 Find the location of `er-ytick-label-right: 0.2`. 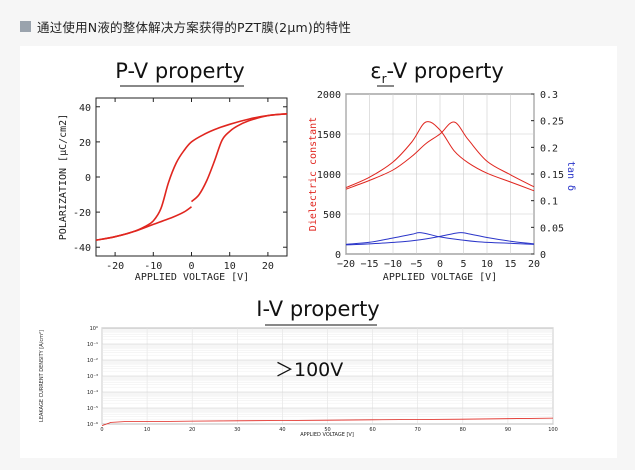

er-ytick-label-right: 0.2 is located at coordinates (549, 148).